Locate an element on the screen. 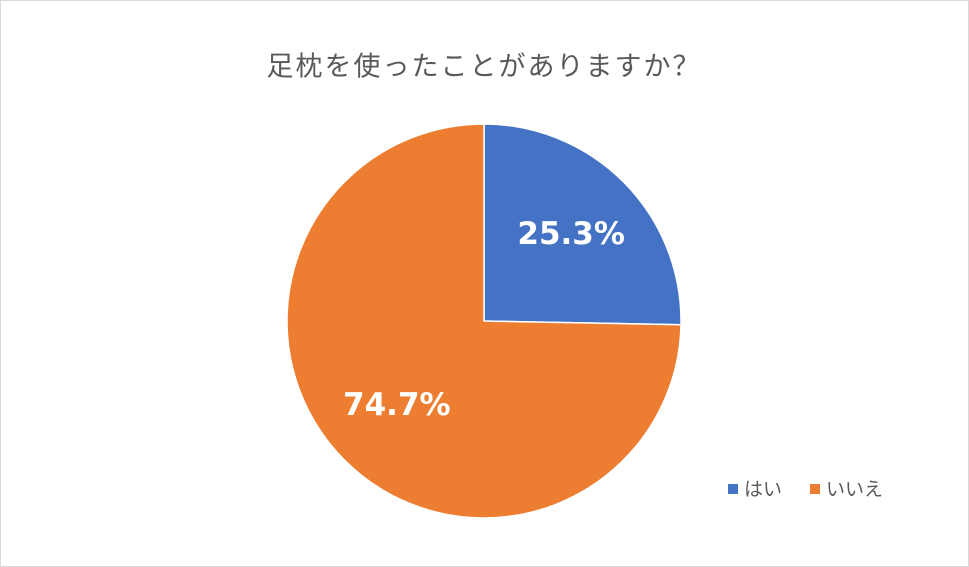 This screenshot has width=969, height=567. pie-slice is located at coordinates (582, 224).